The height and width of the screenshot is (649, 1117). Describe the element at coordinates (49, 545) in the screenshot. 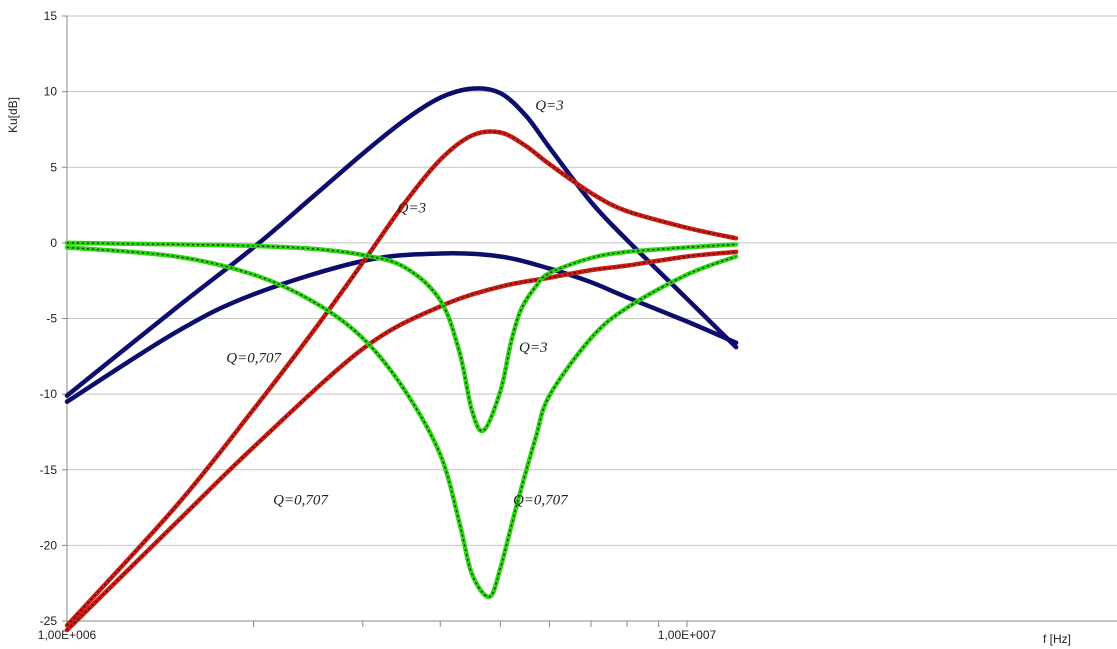

I see `y-tick-label: -20` at that location.